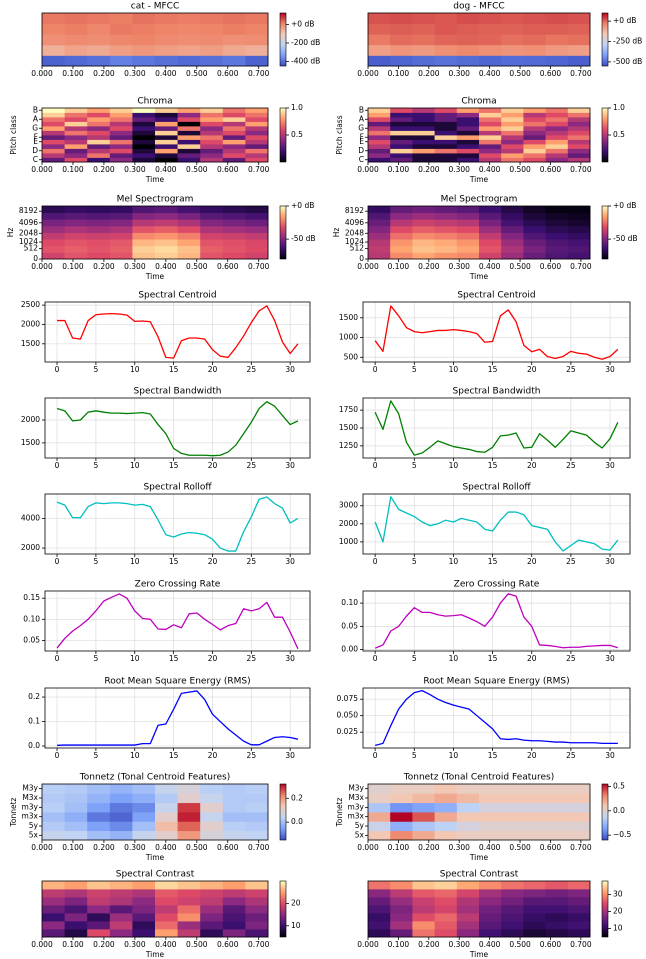  I want to click on colorbar-tick-label: 1.0, so click(619, 107).